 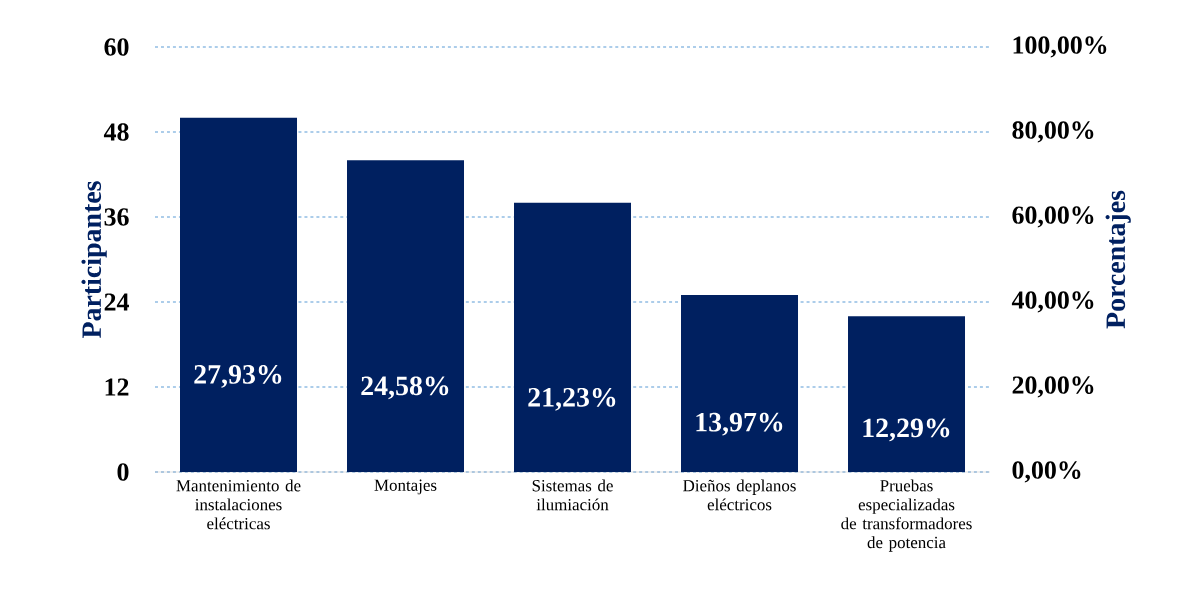 What do you see at coordinates (238, 504) in the screenshot?
I see `x-tick-label: Mantenimiento de instalaciones eléctricas` at bounding box center [238, 504].